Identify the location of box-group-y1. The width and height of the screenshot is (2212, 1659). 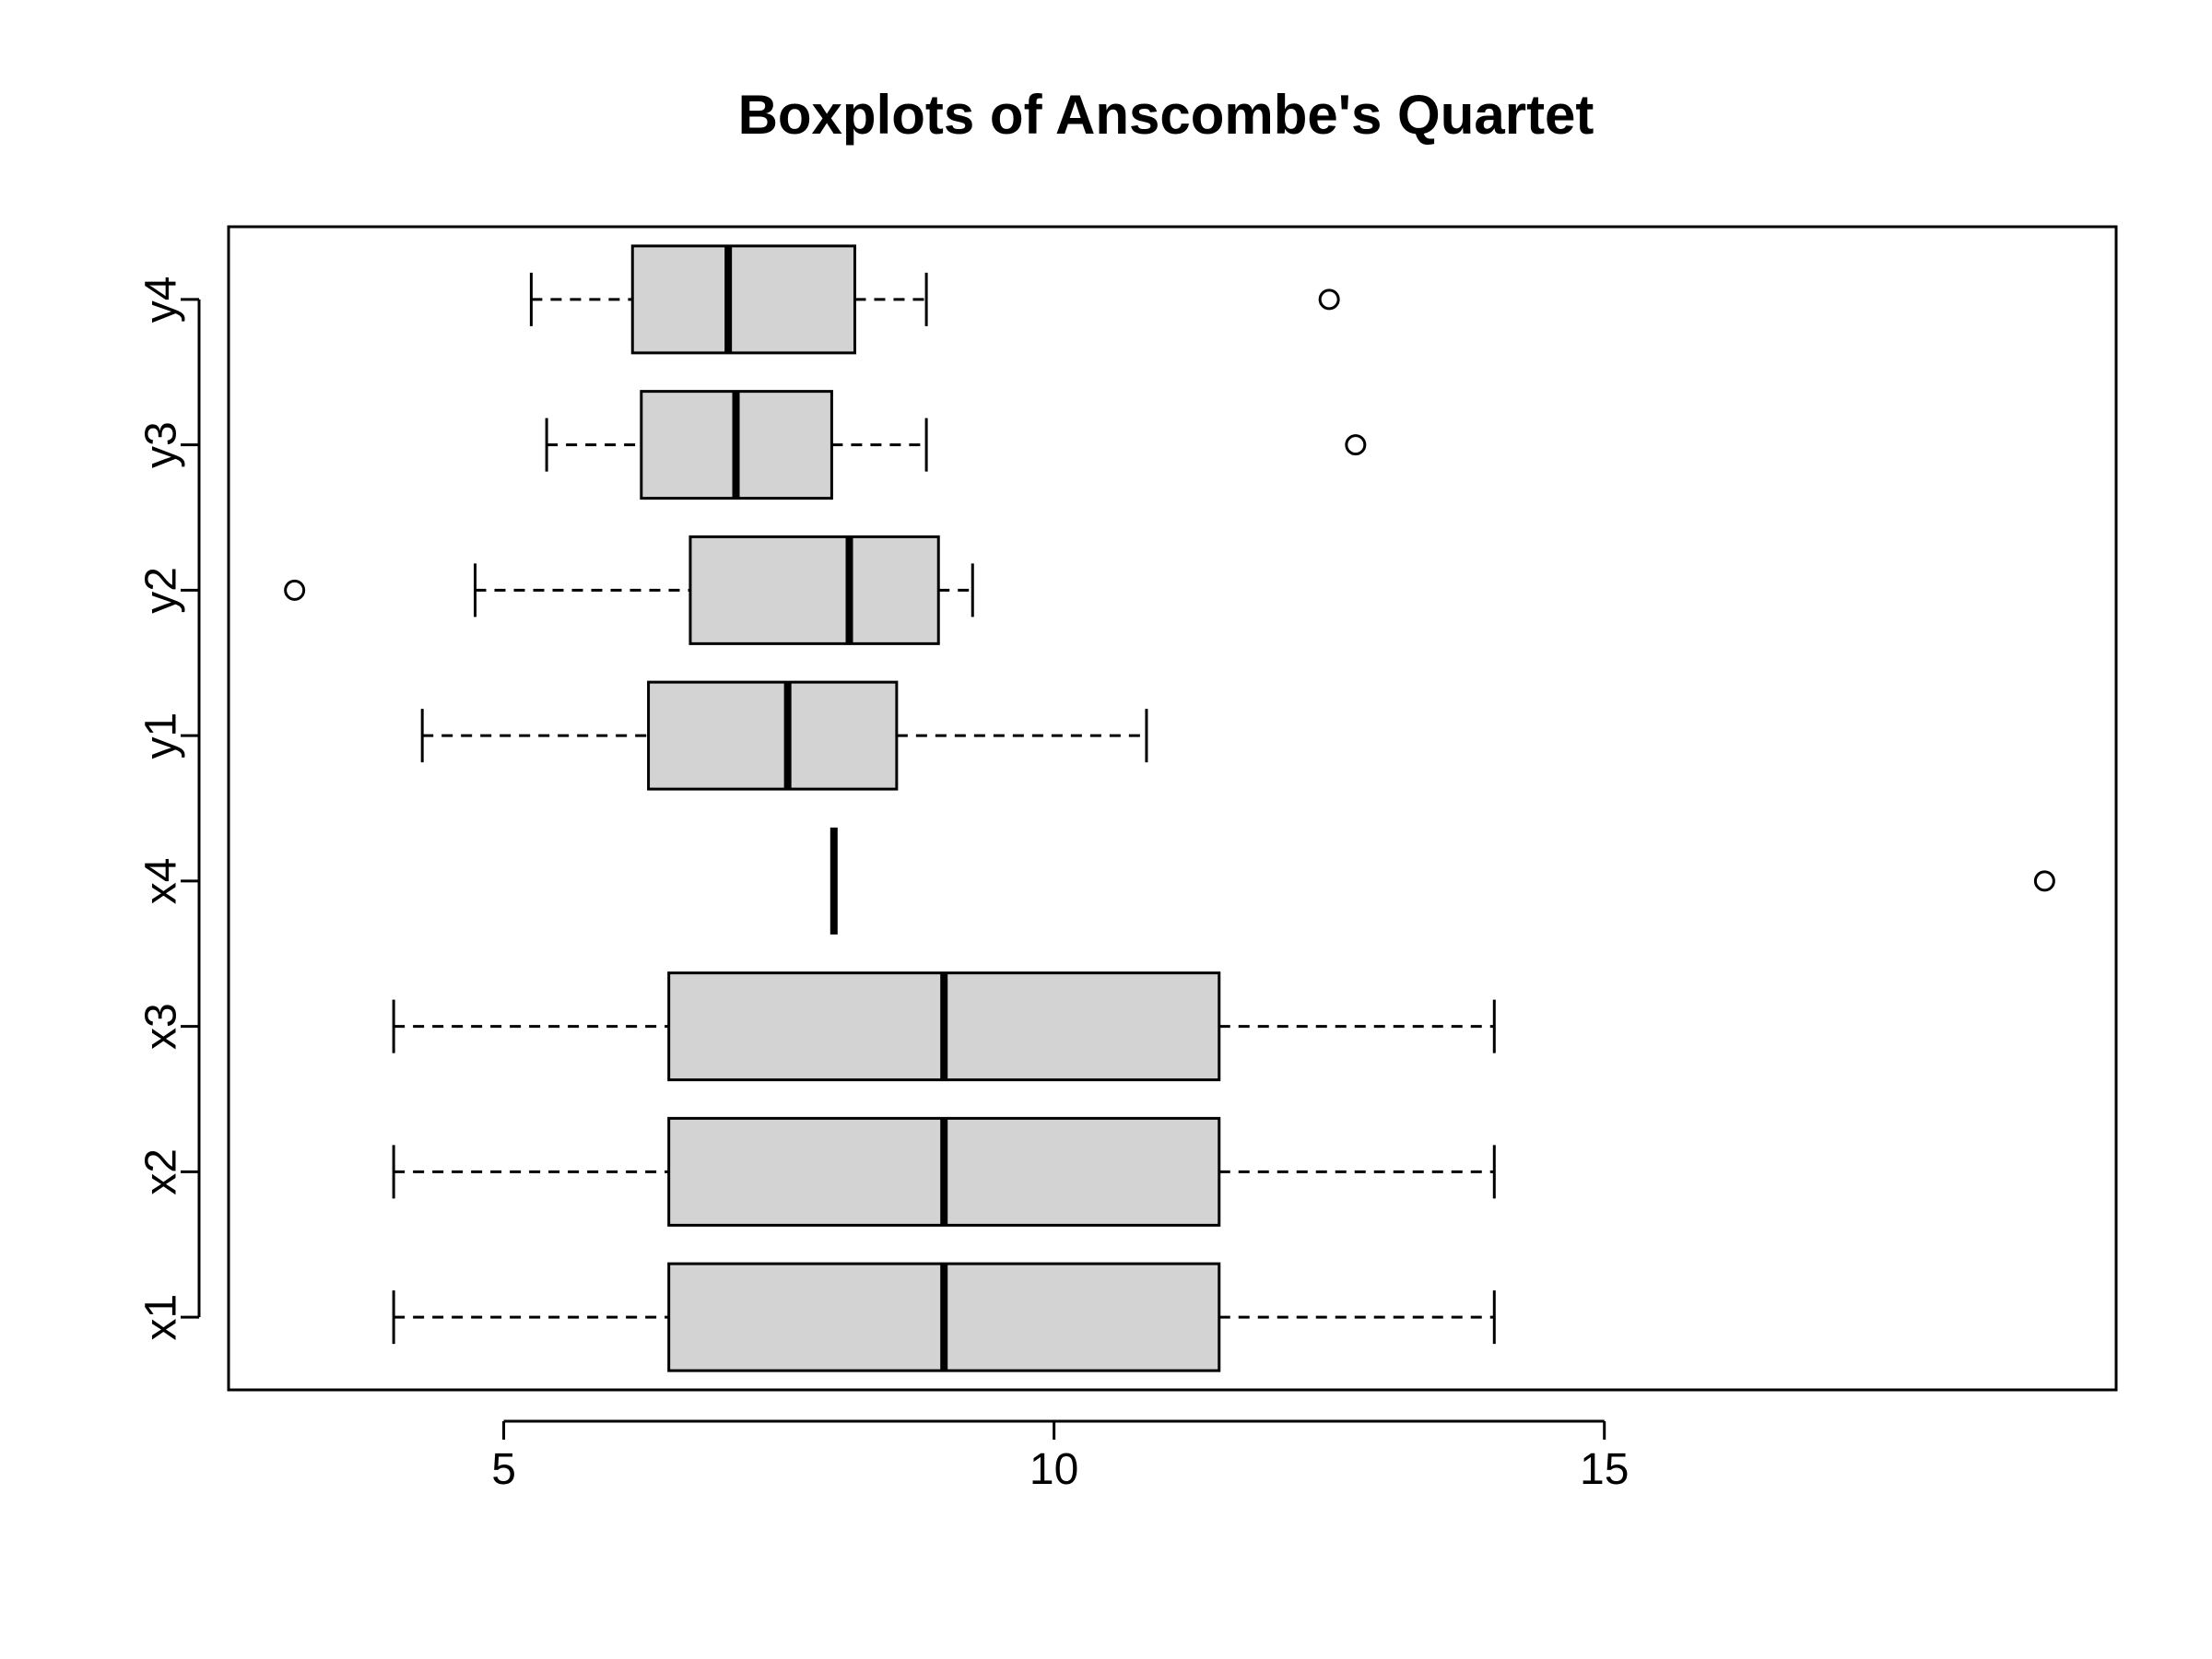
(784, 735).